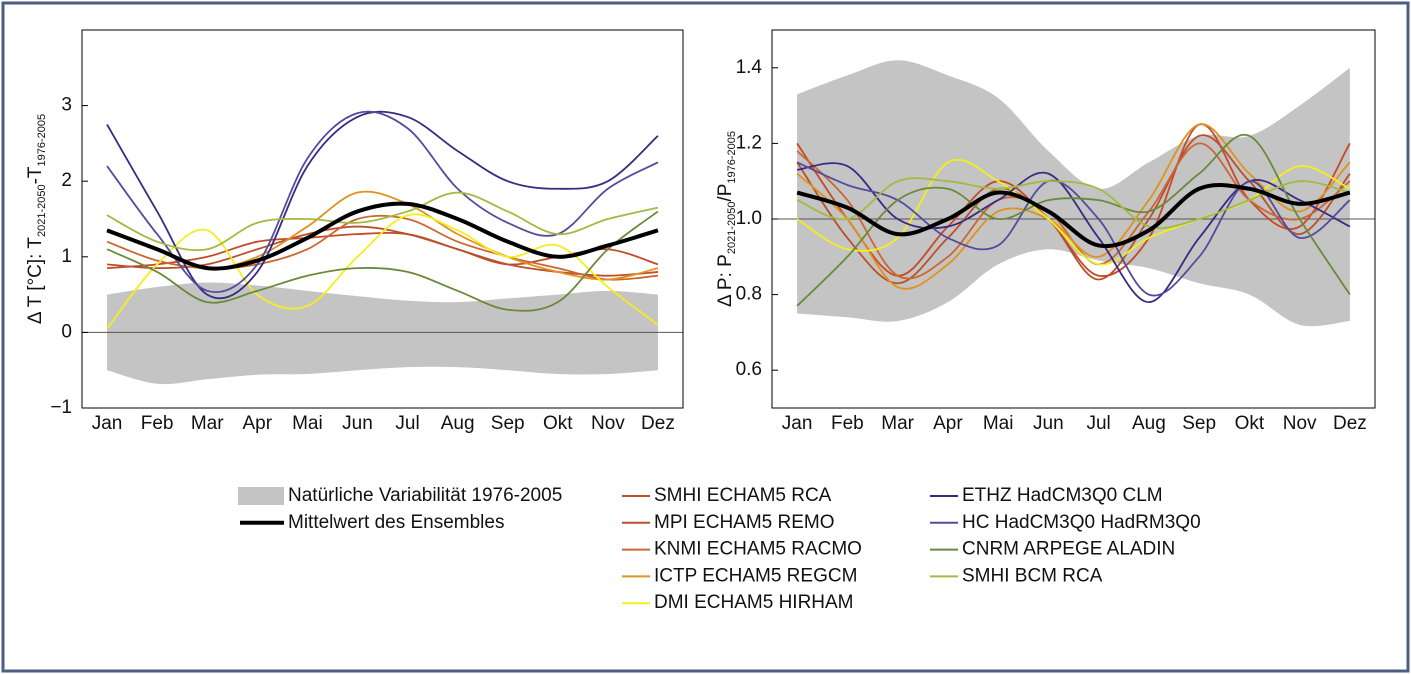 The height and width of the screenshot is (674, 1411). What do you see at coordinates (382, 333) in the screenshot?
I see `variability-band` at bounding box center [382, 333].